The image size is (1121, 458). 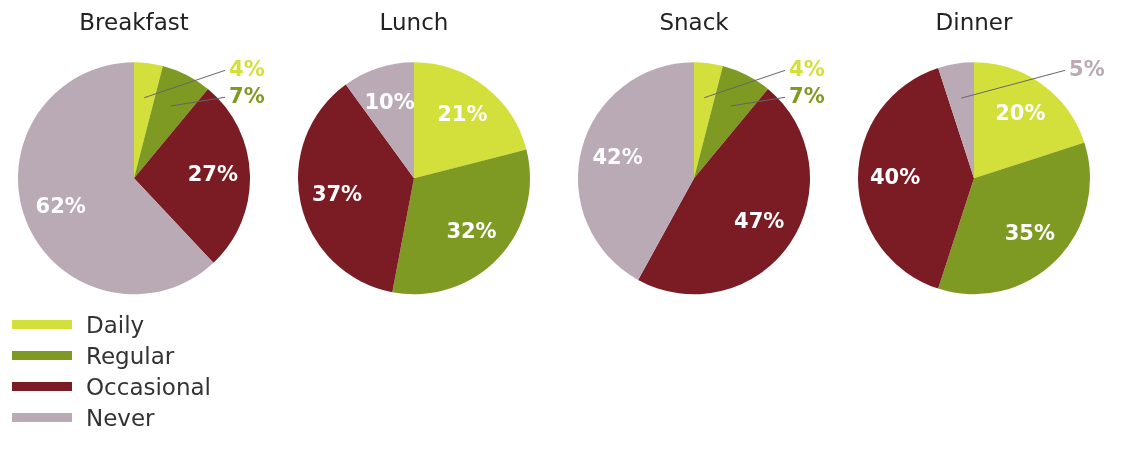 I want to click on legend-label: Never, so click(x=120, y=417).